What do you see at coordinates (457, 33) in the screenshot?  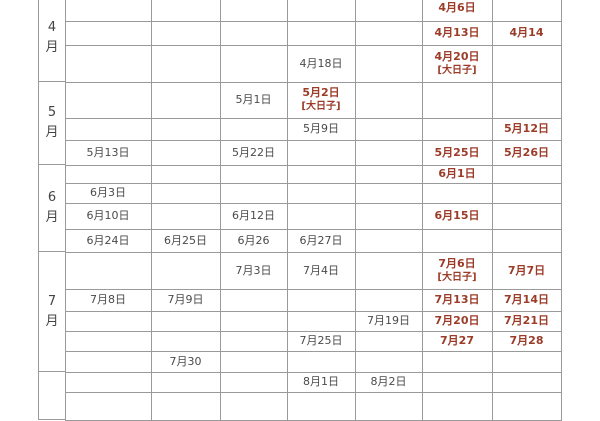 I see `date-cell: 4月13日` at bounding box center [457, 33].